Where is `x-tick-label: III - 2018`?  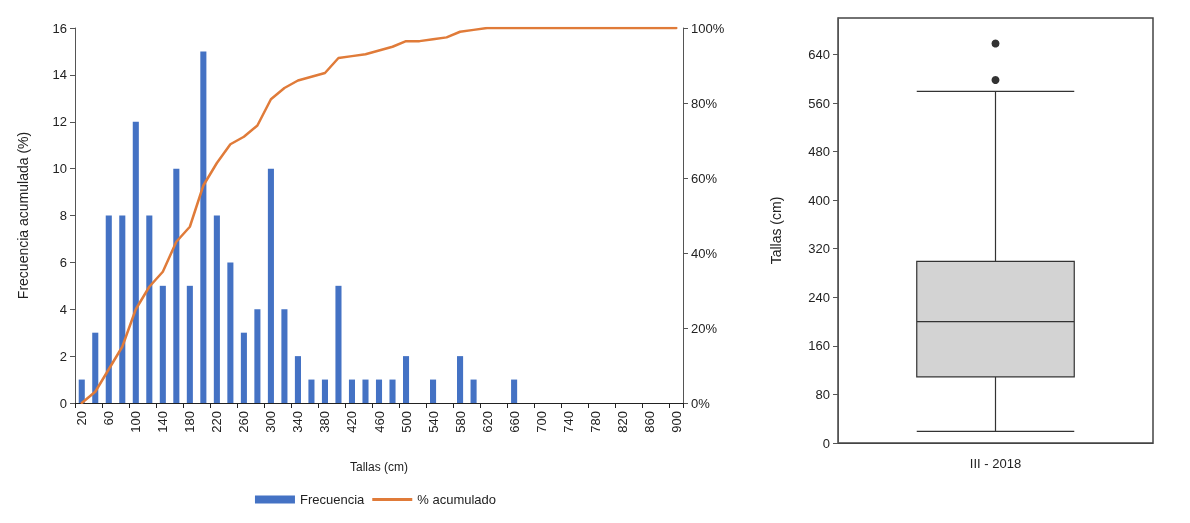 x-tick-label: III - 2018 is located at coordinates (995, 463).